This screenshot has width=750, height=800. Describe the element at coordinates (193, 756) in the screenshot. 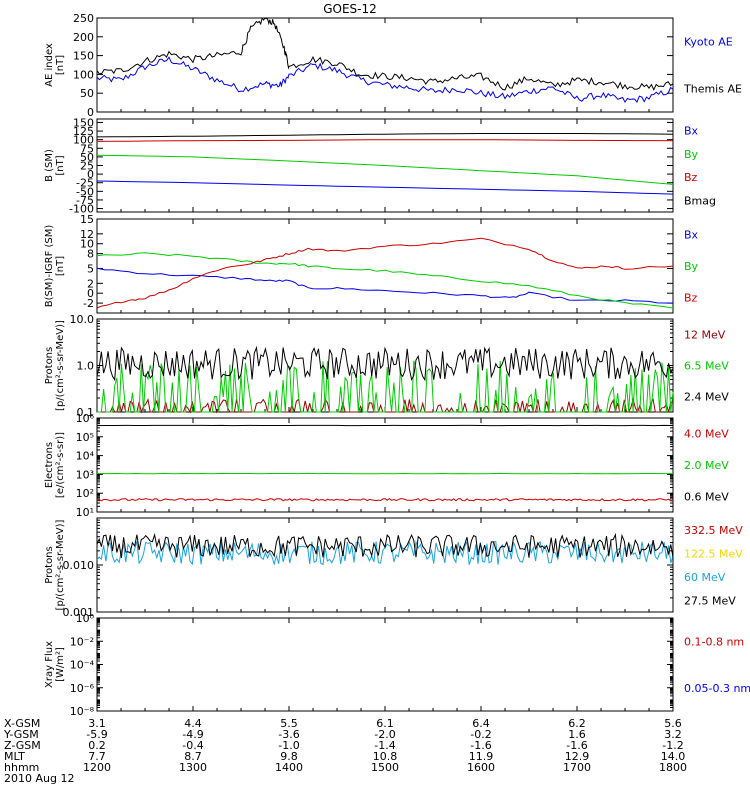

I see `ephemeris-value: 8.7` at that location.